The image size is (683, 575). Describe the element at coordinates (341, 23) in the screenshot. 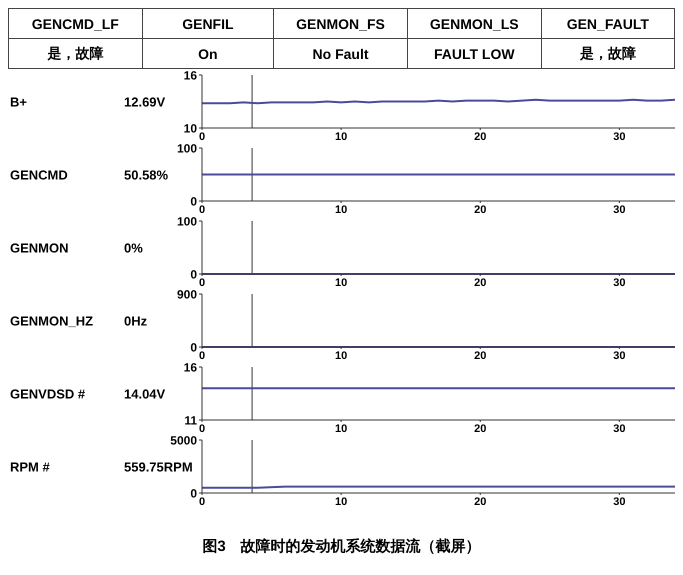

I see `text: GENMON_FS` at that location.